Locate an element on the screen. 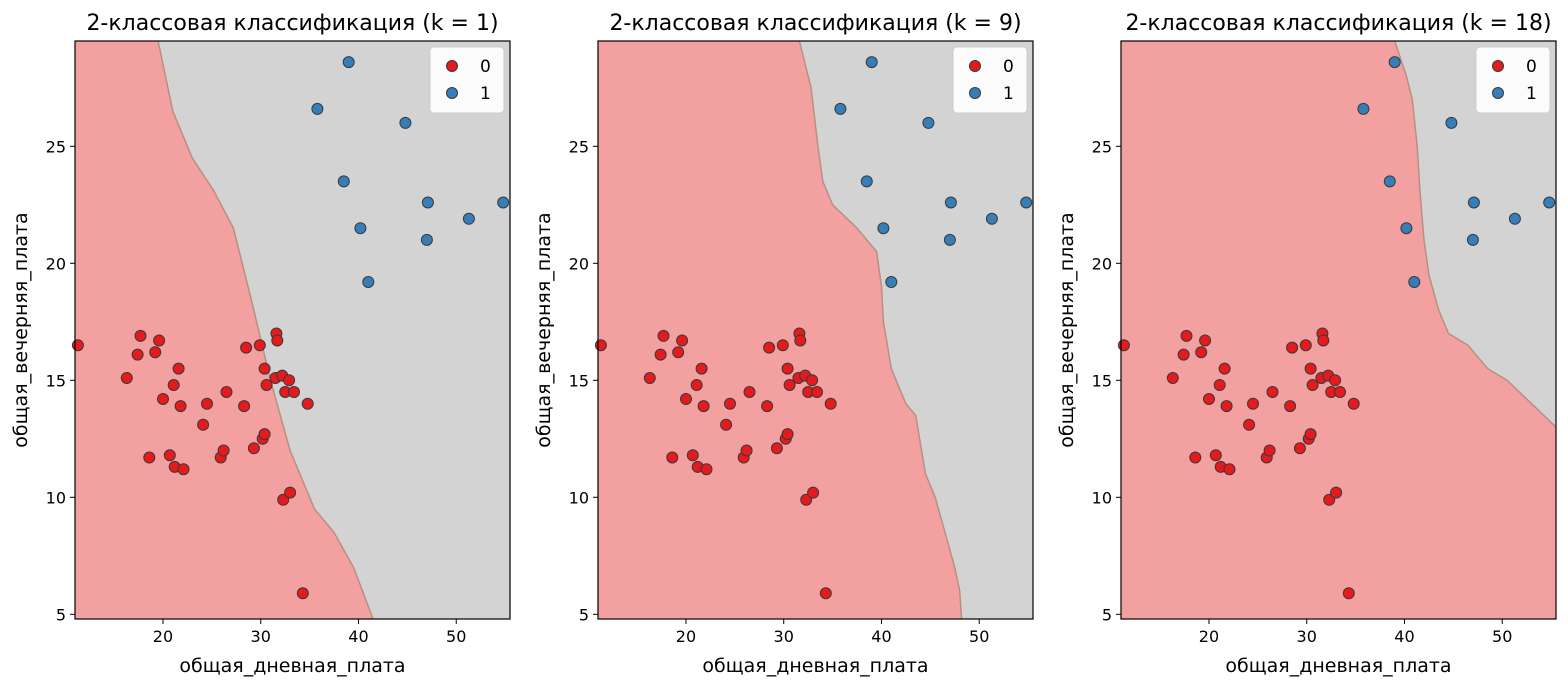  x-tick-label: 40 is located at coordinates (358, 636).